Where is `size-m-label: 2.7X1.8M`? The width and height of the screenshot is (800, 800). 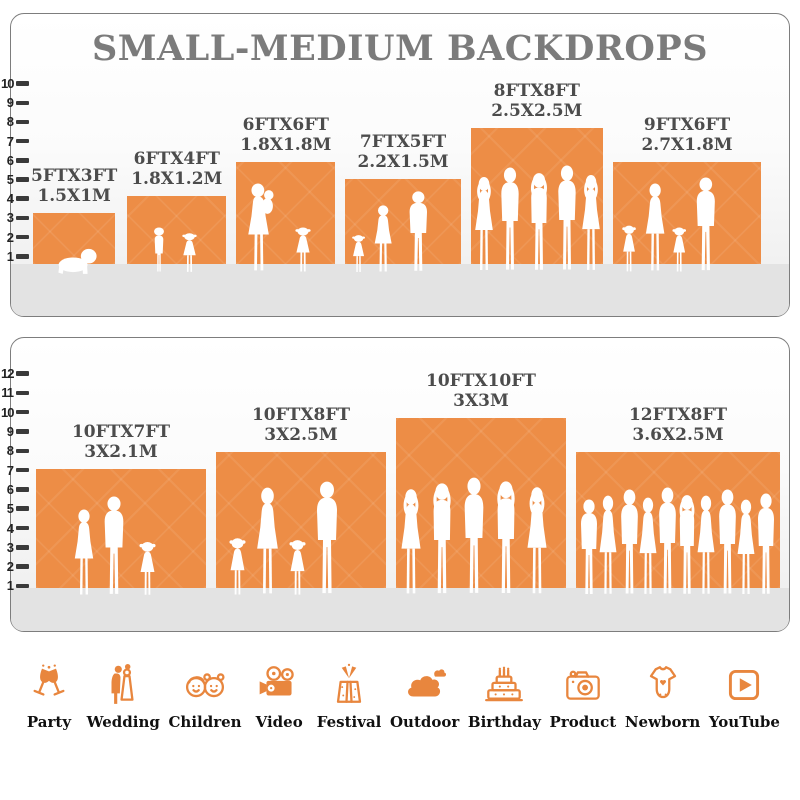
size-m-label: 2.7X1.8M is located at coordinates (687, 145).